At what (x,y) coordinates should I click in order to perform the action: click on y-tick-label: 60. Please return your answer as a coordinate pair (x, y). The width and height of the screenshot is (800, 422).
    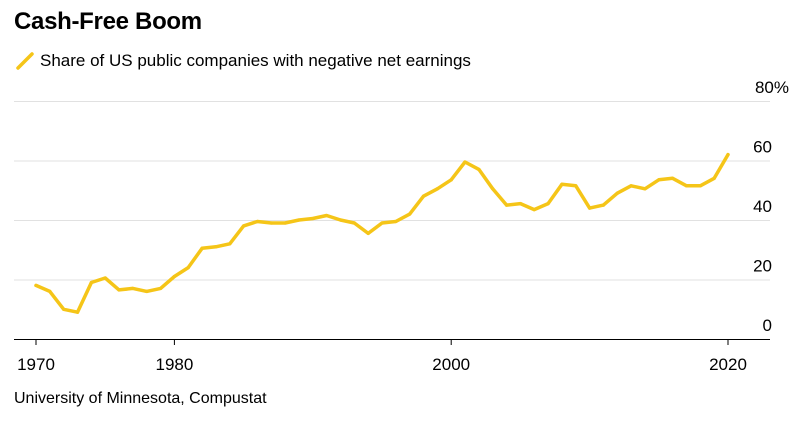
    Looking at the image, I should click on (762, 147).